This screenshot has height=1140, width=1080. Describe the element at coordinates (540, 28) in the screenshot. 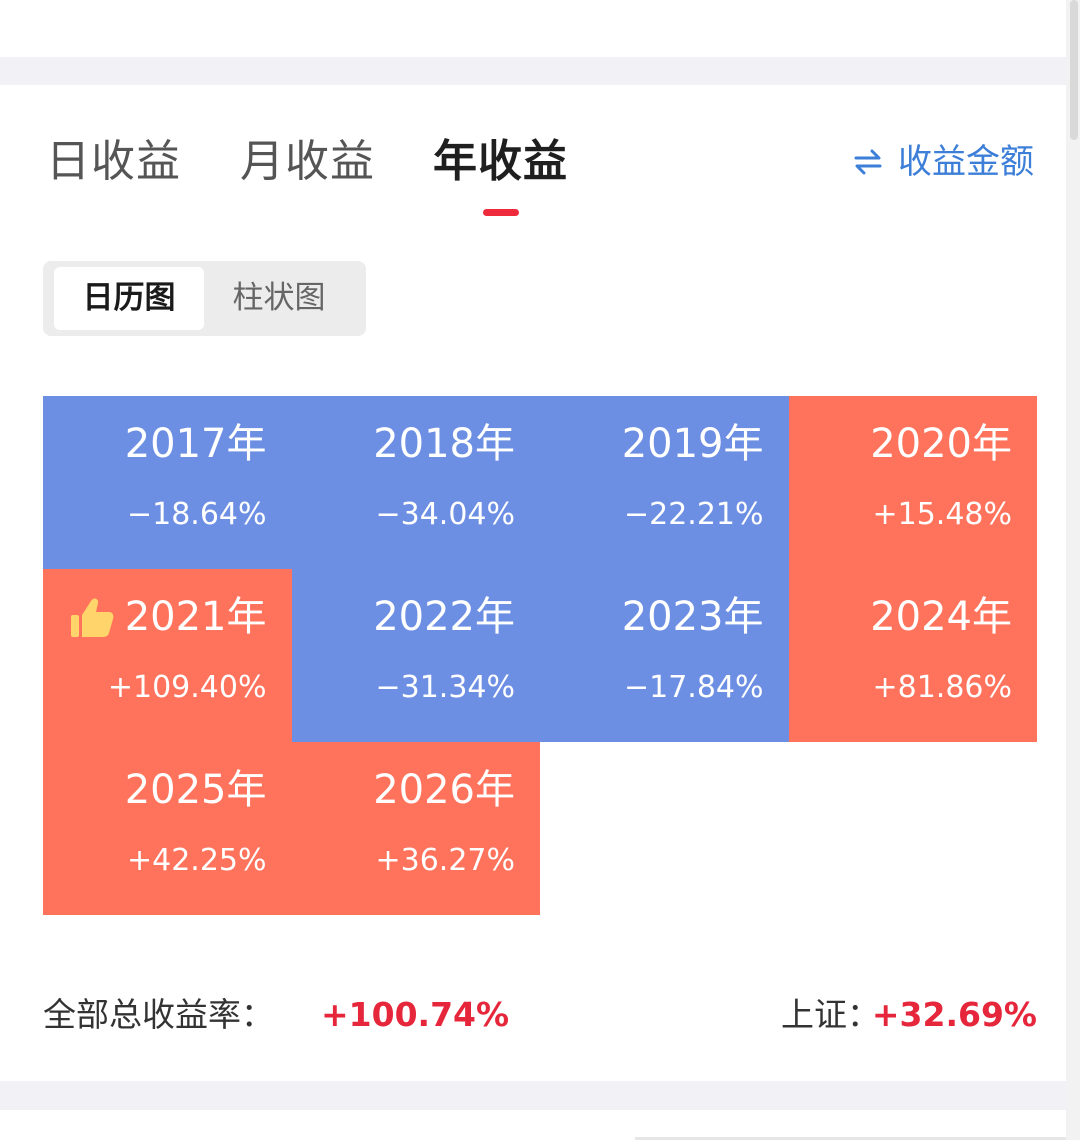

I see `previous-card` at that location.